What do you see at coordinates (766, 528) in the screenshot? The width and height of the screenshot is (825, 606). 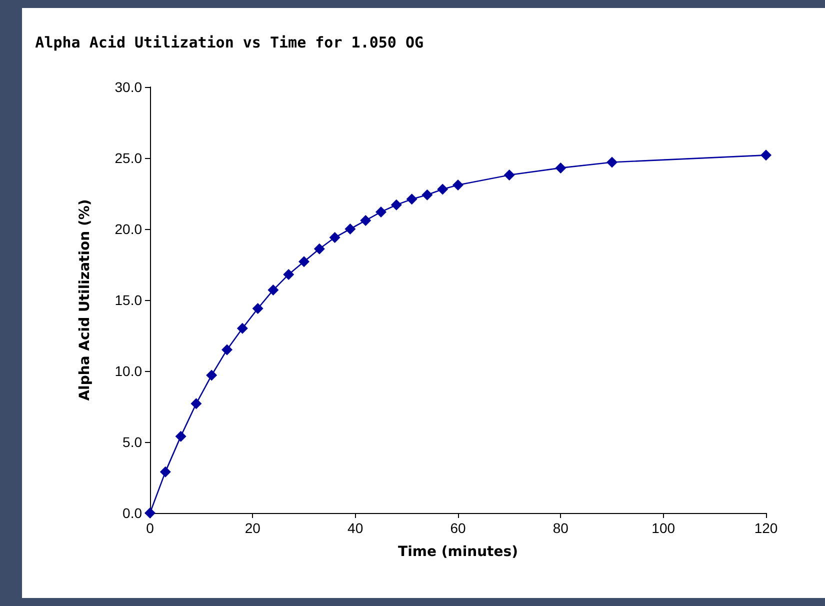 I see `x-tick-label: 120` at bounding box center [766, 528].